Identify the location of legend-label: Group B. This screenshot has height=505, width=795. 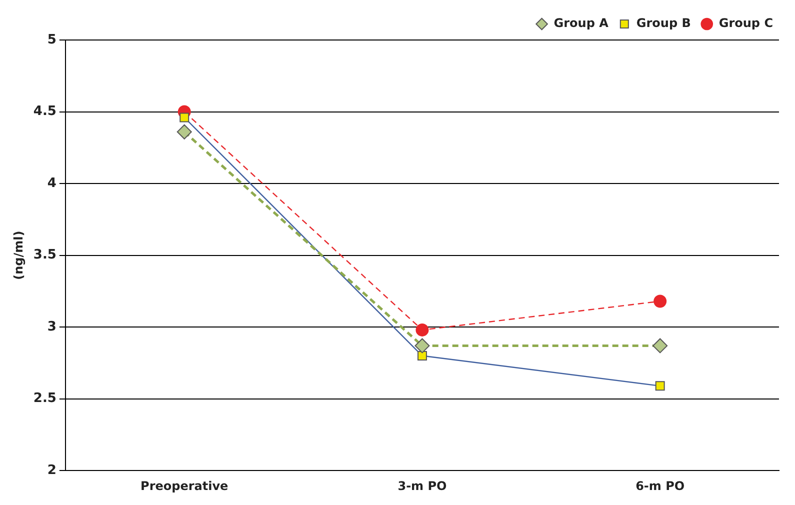
(663, 23).